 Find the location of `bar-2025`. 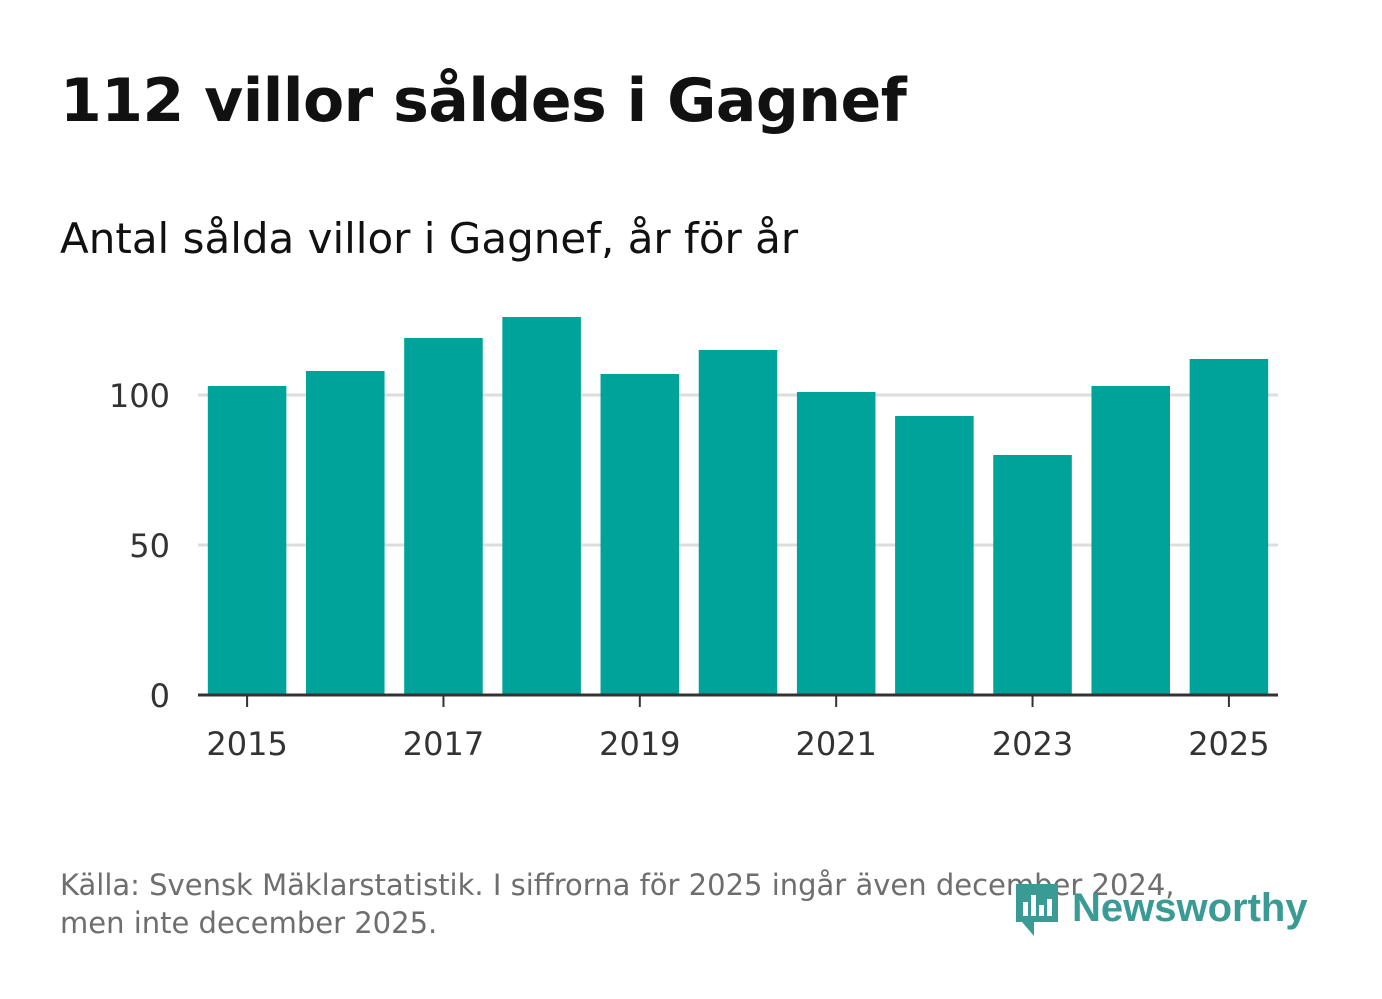

bar-2025 is located at coordinates (1229, 527).